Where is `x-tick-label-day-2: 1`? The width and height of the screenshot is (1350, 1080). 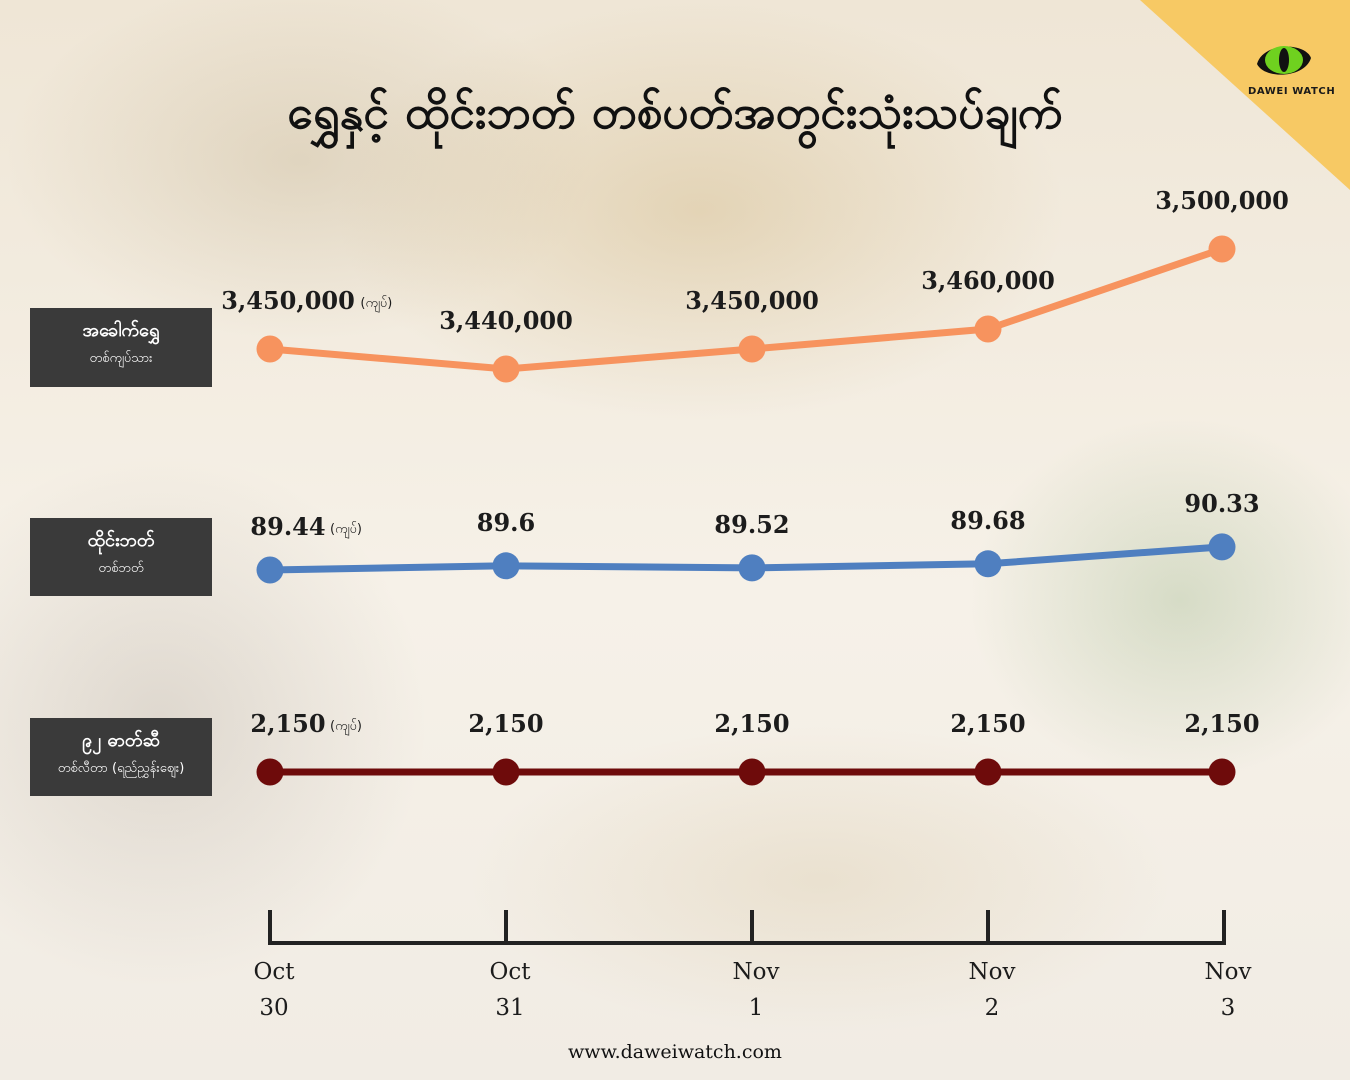
x-tick-label-day-2: 1 is located at coordinates (756, 1008).